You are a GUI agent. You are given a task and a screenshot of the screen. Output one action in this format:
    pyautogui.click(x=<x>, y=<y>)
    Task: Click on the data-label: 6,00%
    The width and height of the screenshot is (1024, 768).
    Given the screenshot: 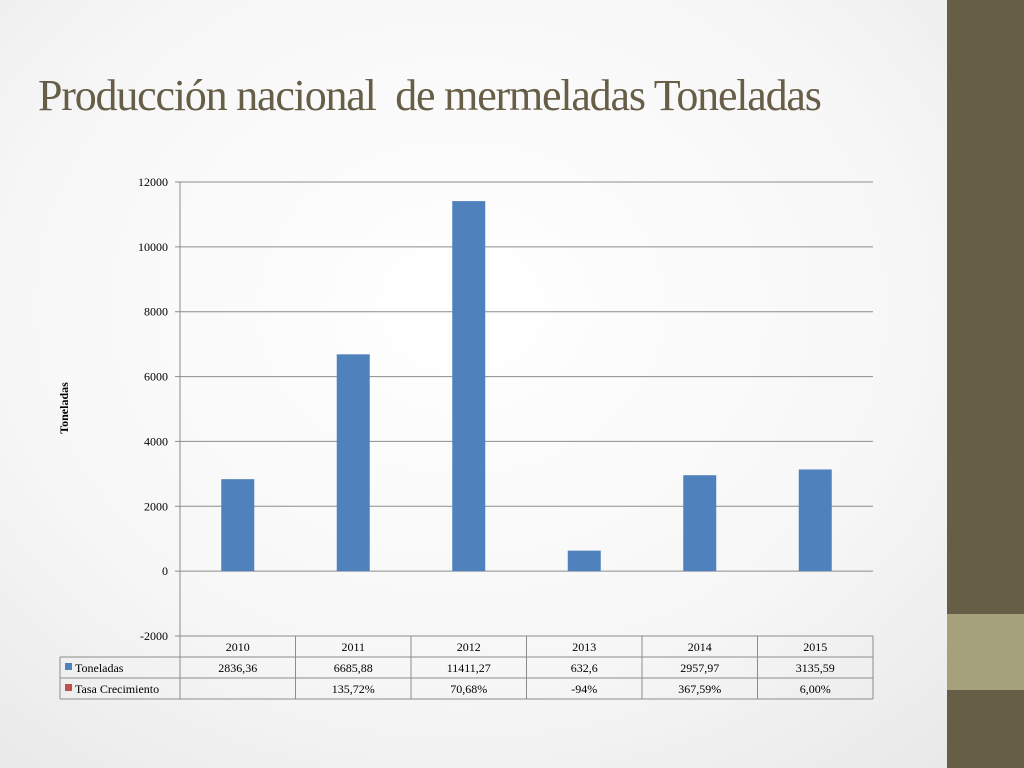 What is the action you would take?
    pyautogui.click(x=815, y=689)
    